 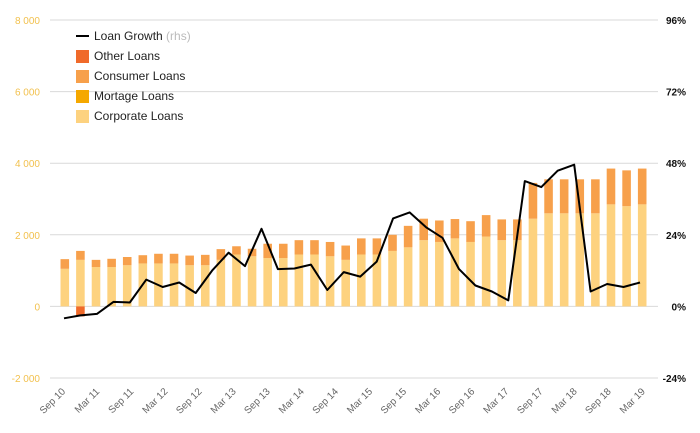 What do you see at coordinates (530, 401) in the screenshot?
I see `x-tick-label: Sep 17` at bounding box center [530, 401].